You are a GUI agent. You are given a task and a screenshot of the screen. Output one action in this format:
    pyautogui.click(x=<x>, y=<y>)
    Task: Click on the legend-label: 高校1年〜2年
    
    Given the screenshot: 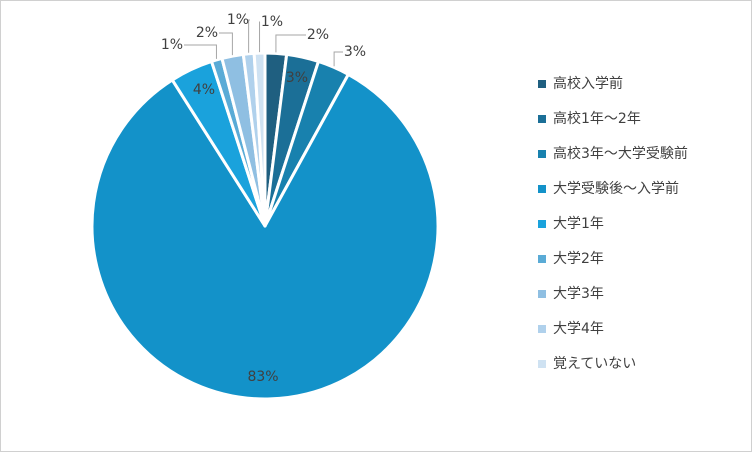 What is the action you would take?
    pyautogui.click(x=597, y=118)
    